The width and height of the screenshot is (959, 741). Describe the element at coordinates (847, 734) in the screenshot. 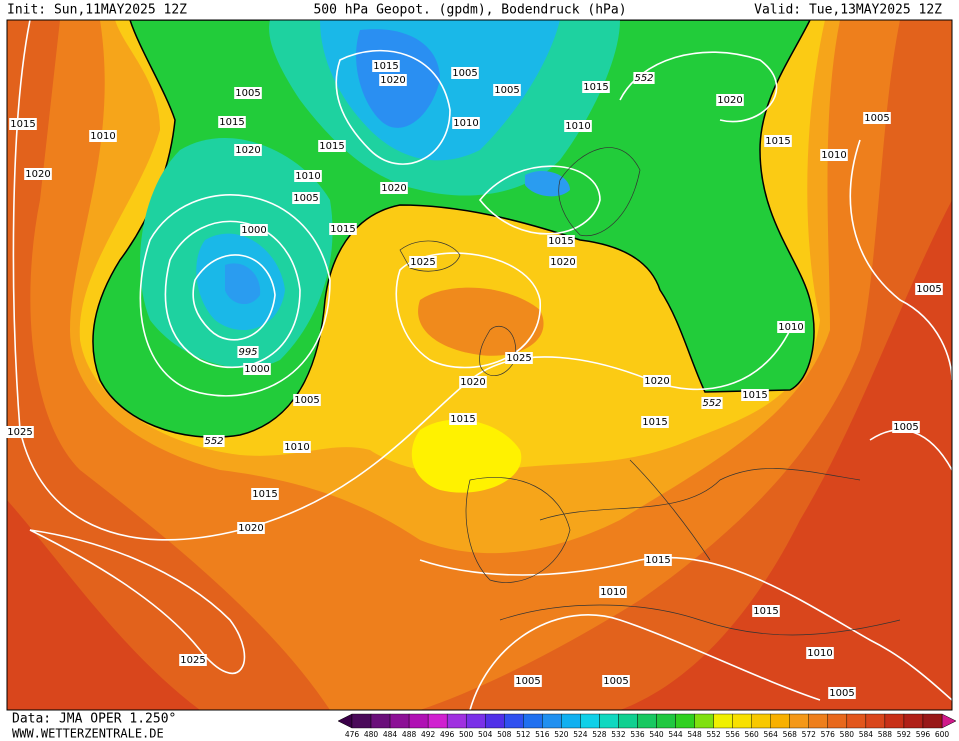

I see `colorbar-label: 580` at that location.